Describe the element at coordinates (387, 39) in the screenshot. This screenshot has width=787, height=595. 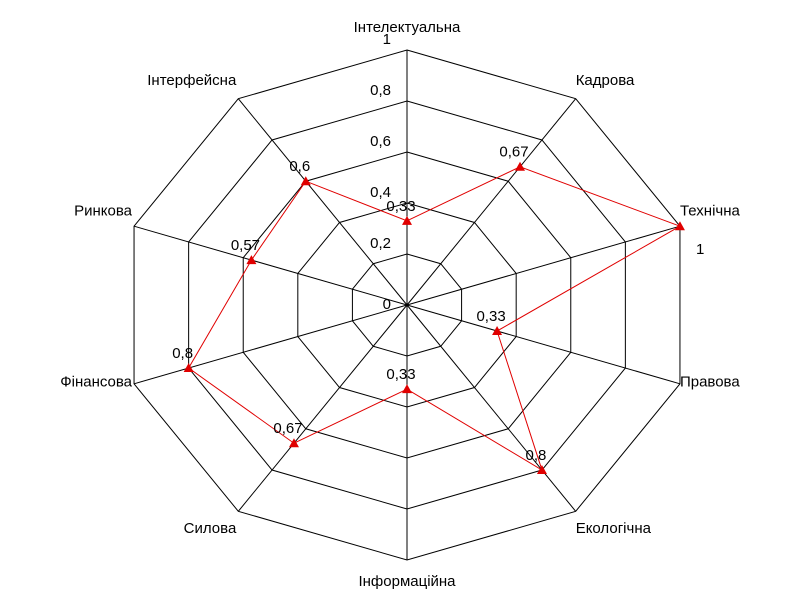
I see `r-tick-label: 1` at that location.